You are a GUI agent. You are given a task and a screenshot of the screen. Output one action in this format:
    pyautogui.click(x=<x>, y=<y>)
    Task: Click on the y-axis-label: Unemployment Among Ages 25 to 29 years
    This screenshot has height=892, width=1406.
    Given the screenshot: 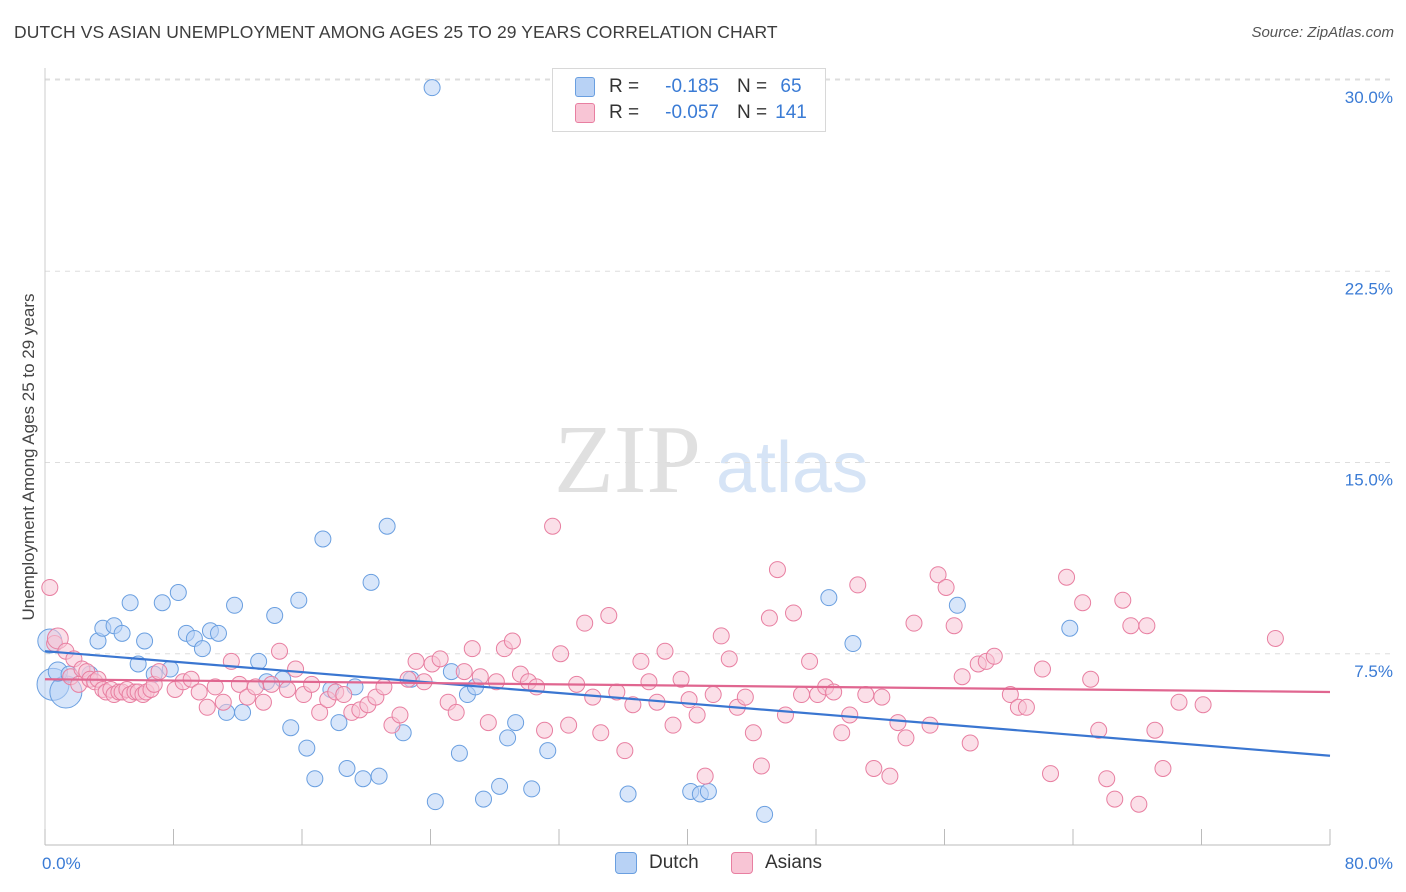 What is the action you would take?
    pyautogui.click(x=28, y=457)
    